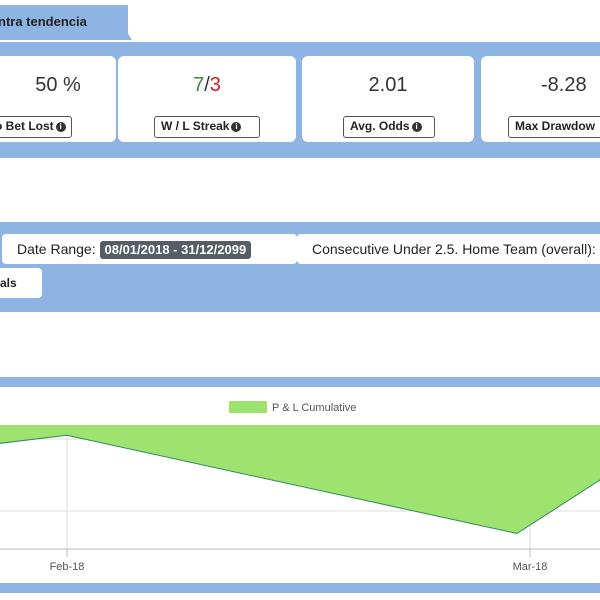  I want to click on chart-panel-bottom, so click(300, 588).